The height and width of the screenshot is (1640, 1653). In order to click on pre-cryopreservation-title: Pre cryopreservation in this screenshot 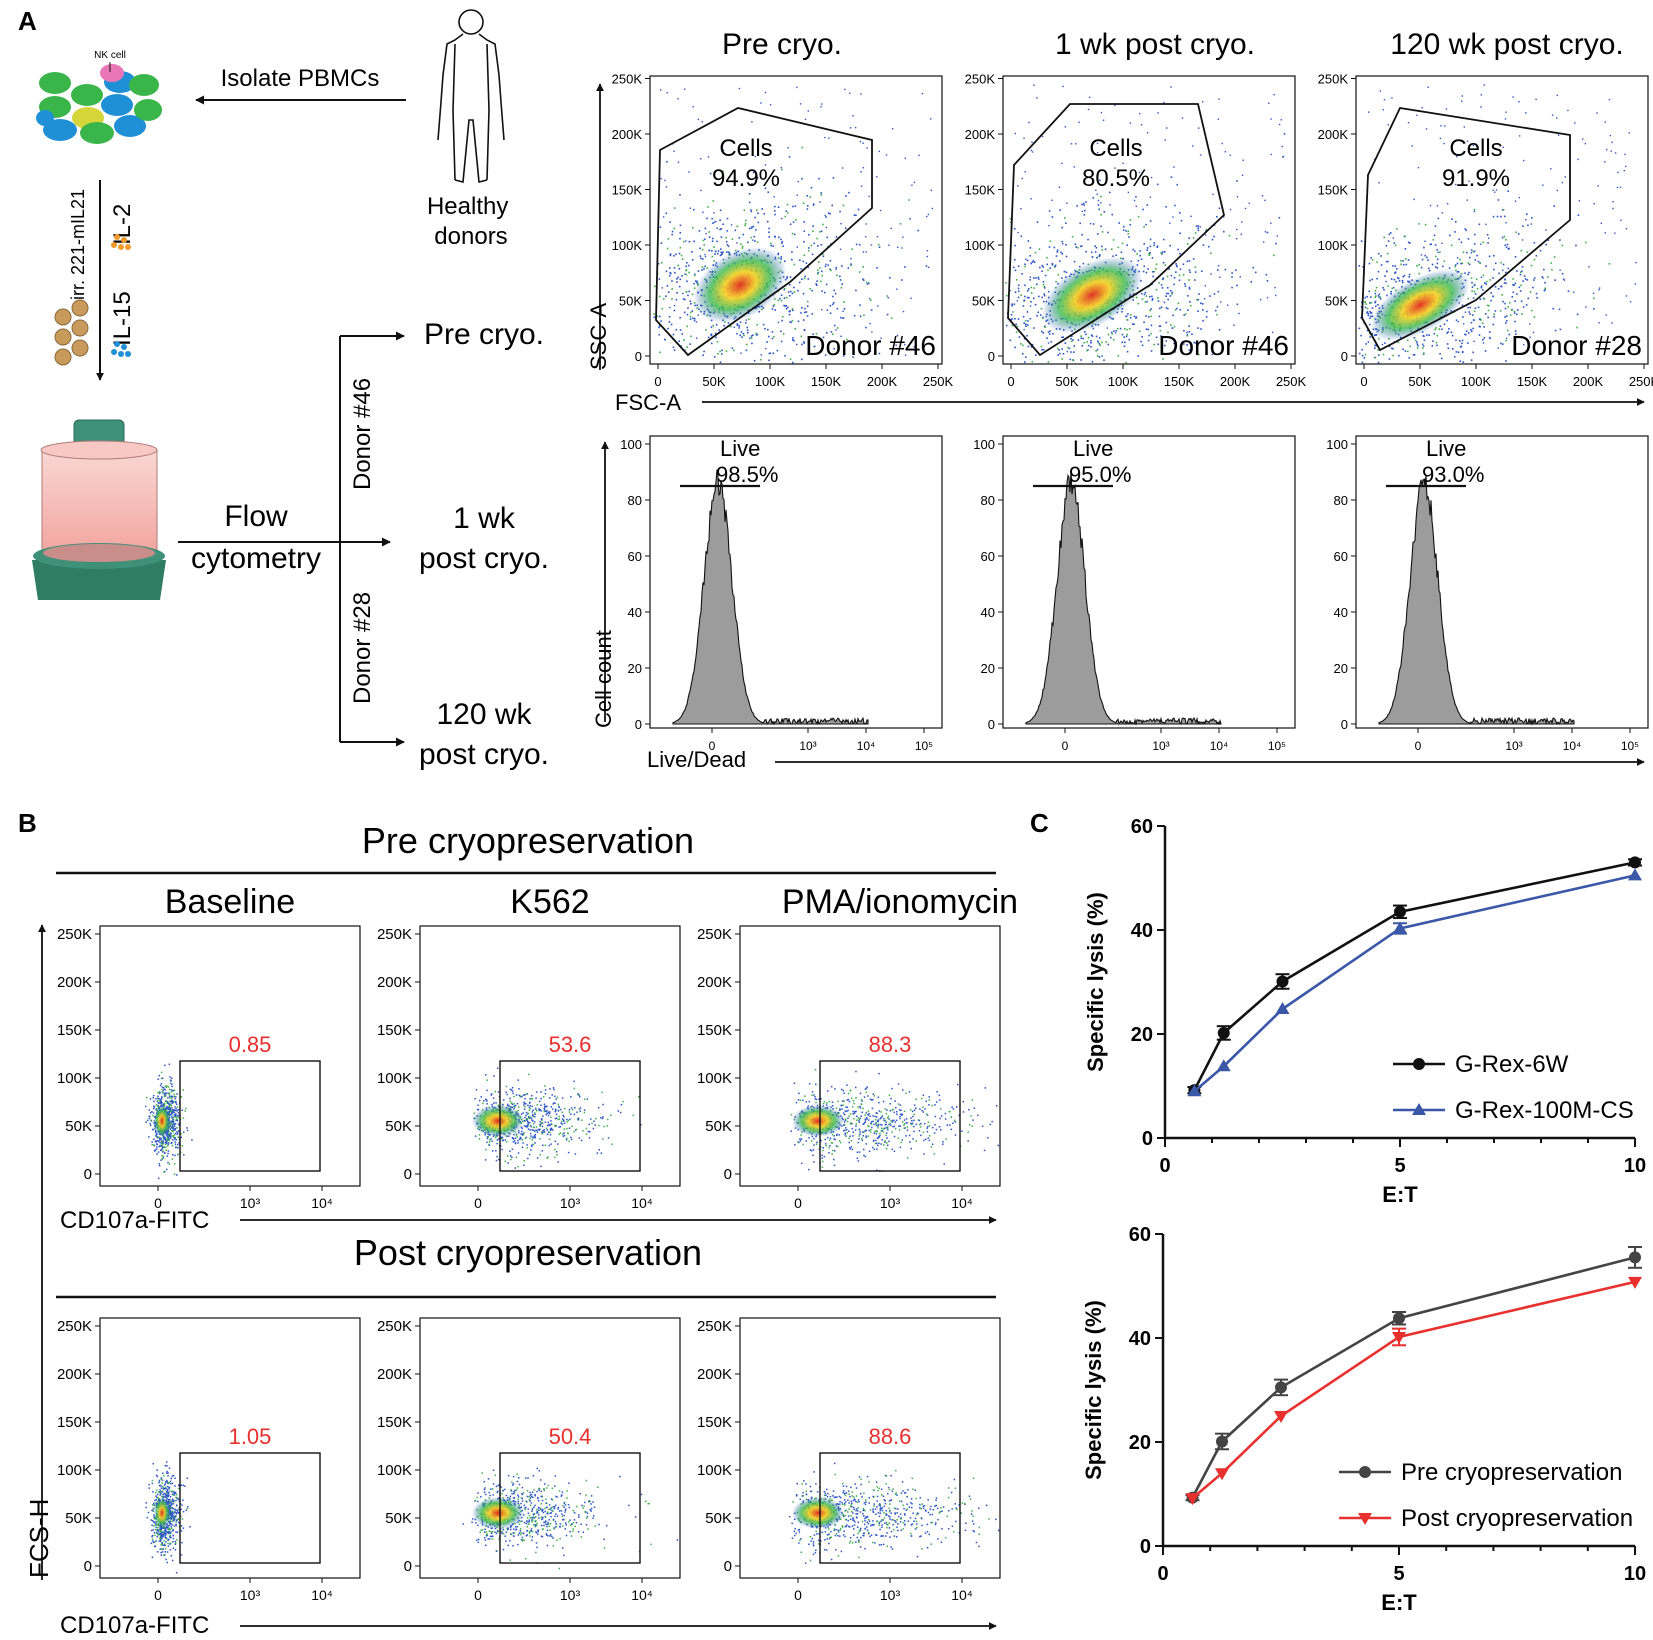, I will do `click(528, 840)`.